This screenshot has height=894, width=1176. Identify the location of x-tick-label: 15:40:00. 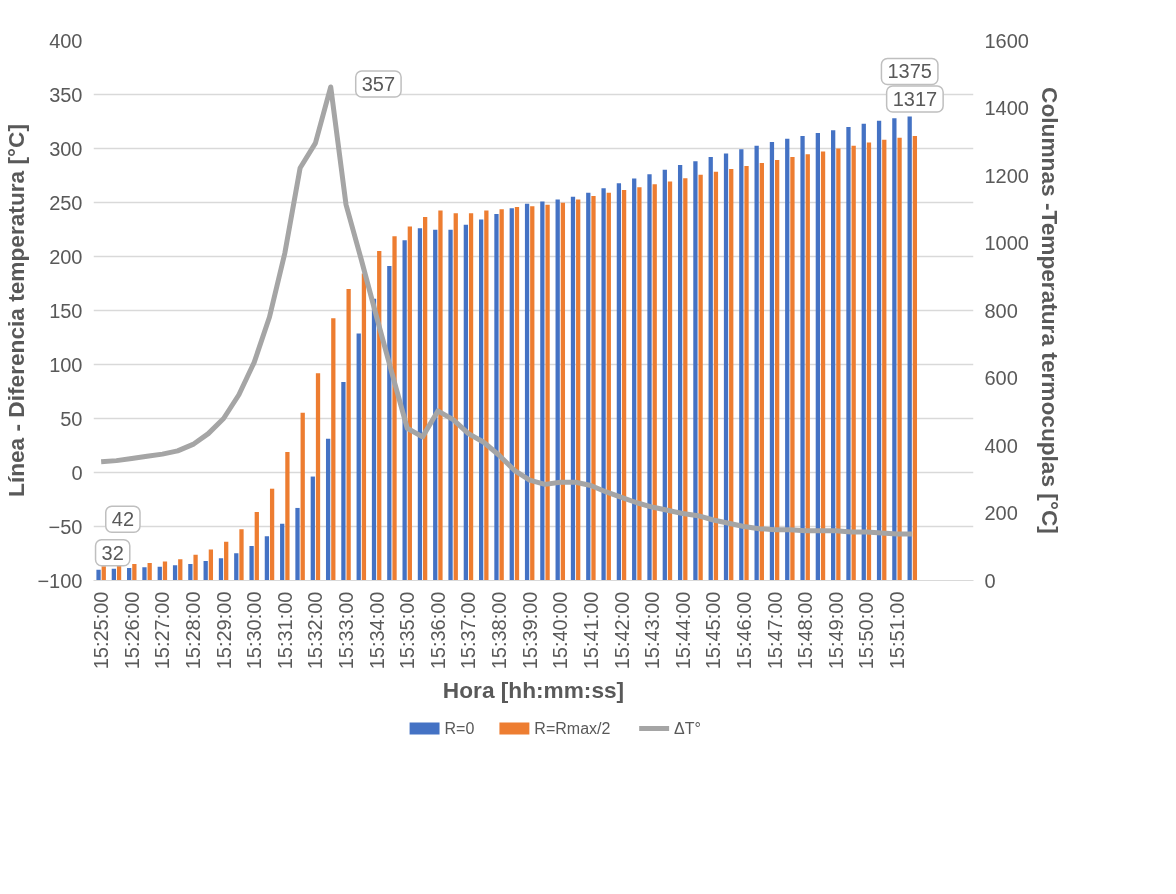
(560, 630).